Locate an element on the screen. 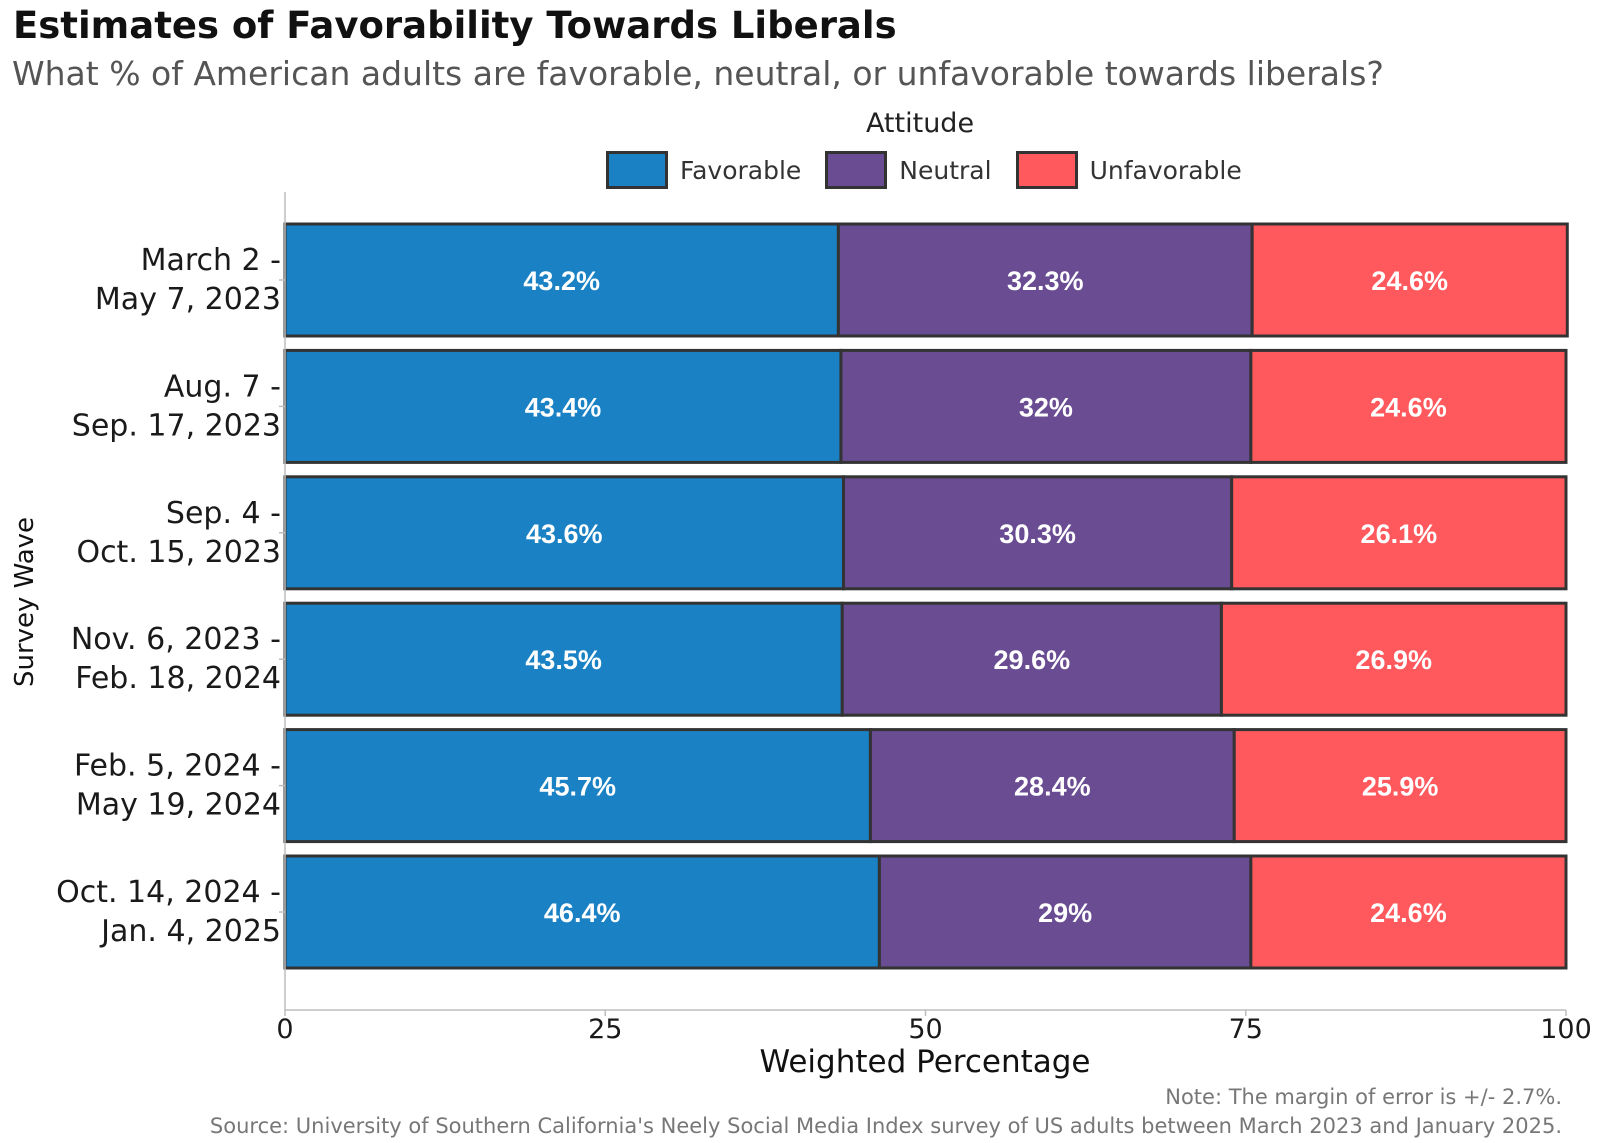 The image size is (1600, 1143). footnote-note: Note: The margin of error is +/- 2.7%. is located at coordinates (1363, 1097).